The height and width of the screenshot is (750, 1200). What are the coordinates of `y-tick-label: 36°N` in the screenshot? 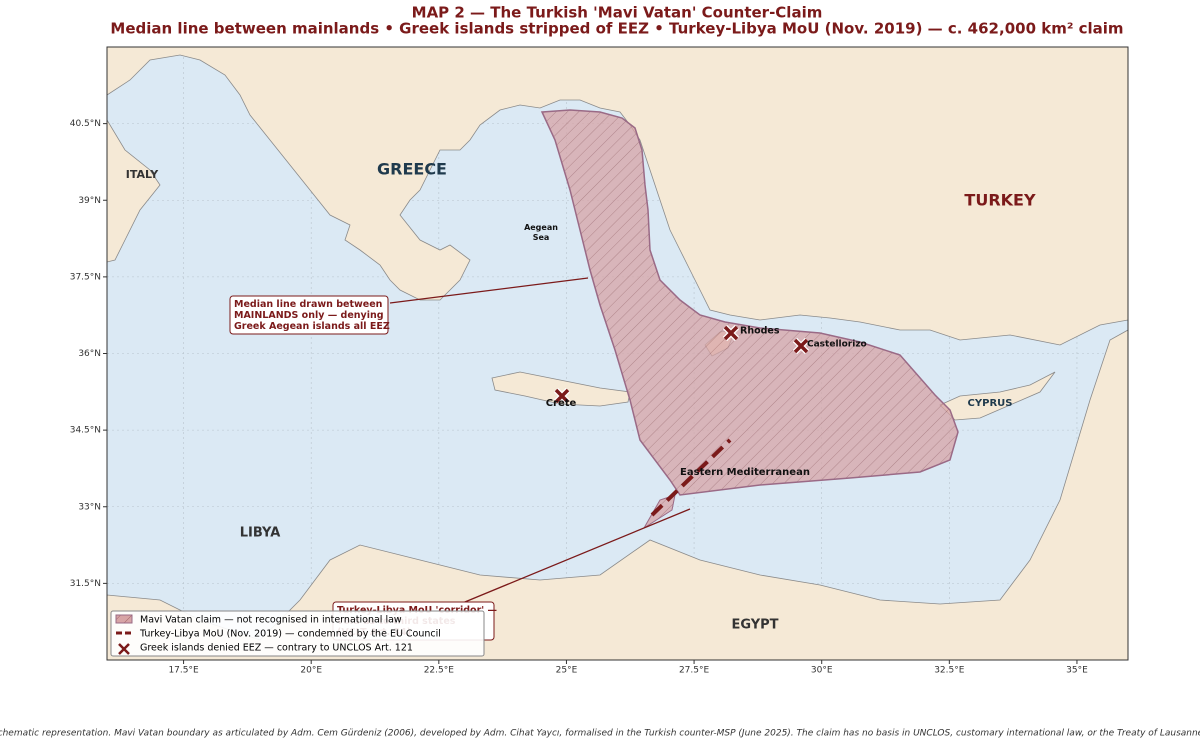 It's located at (89, 354).